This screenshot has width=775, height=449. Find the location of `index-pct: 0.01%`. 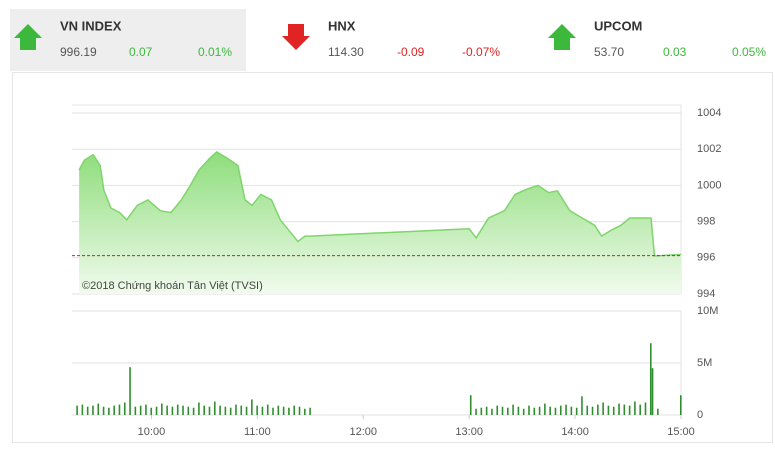

index-pct: 0.01% is located at coordinates (215, 52).